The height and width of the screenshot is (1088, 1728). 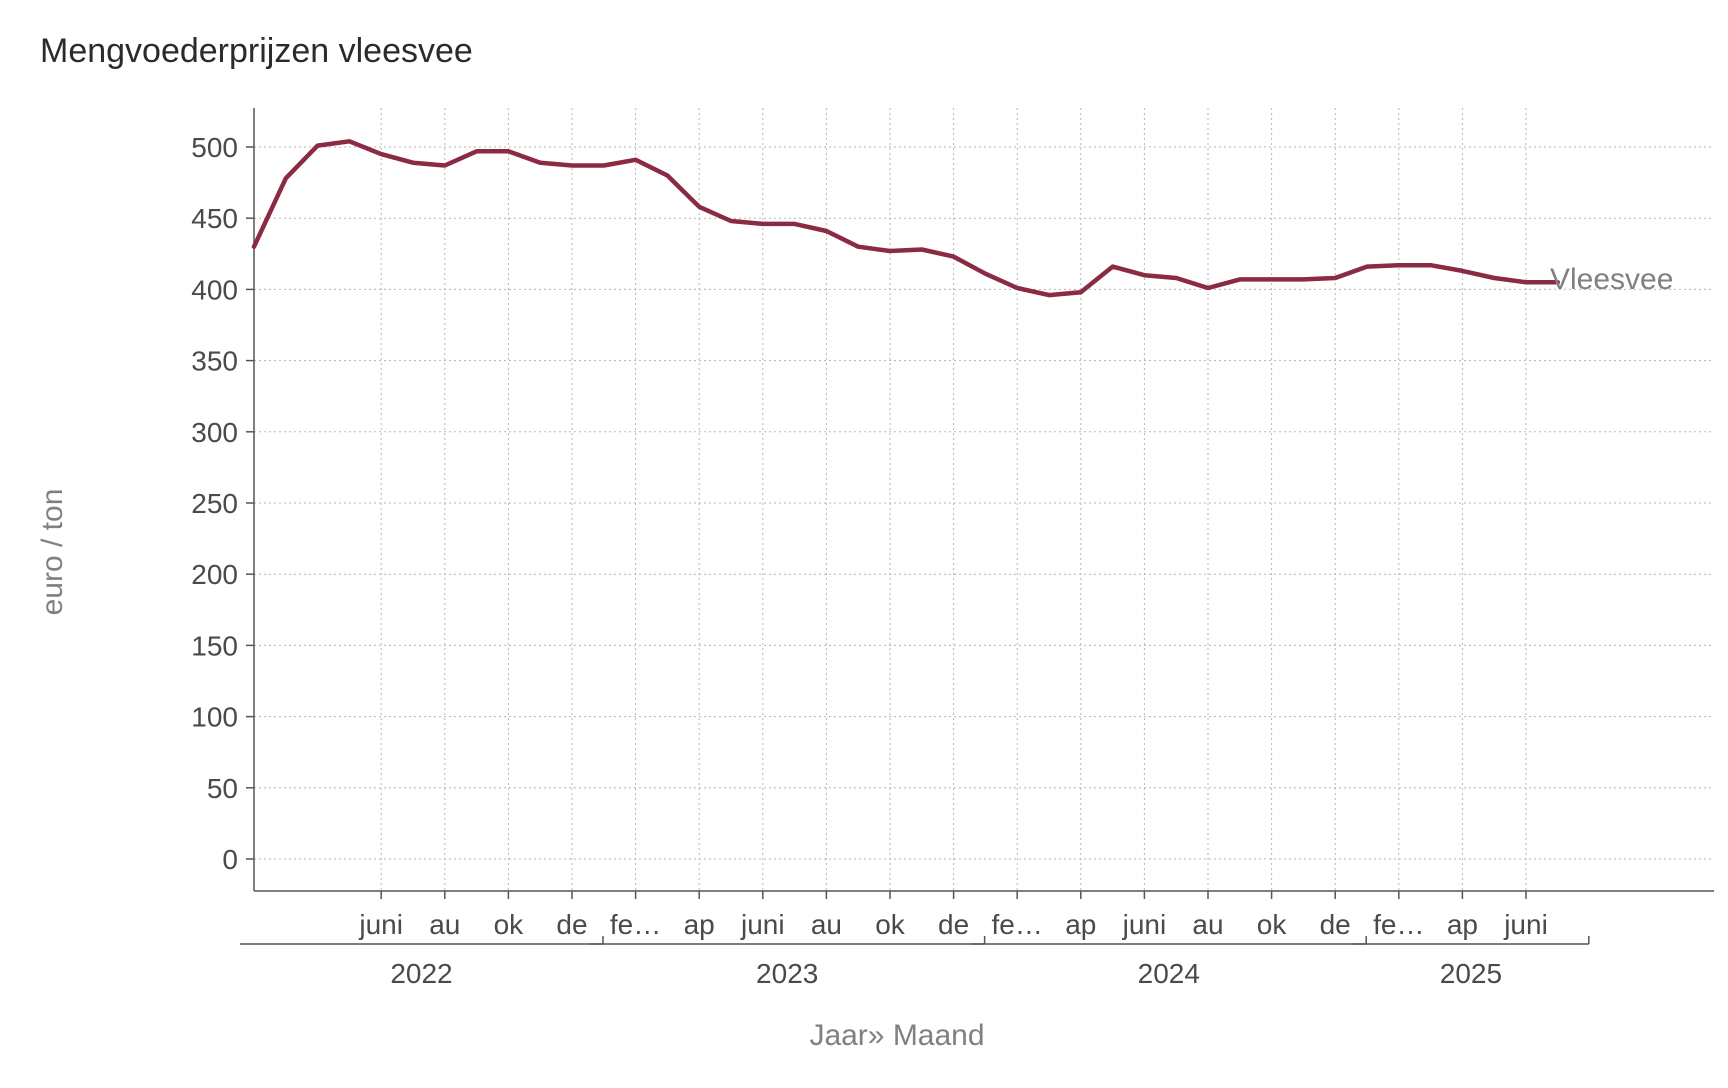 I want to click on y-tick-label: 100, so click(x=214, y=717).